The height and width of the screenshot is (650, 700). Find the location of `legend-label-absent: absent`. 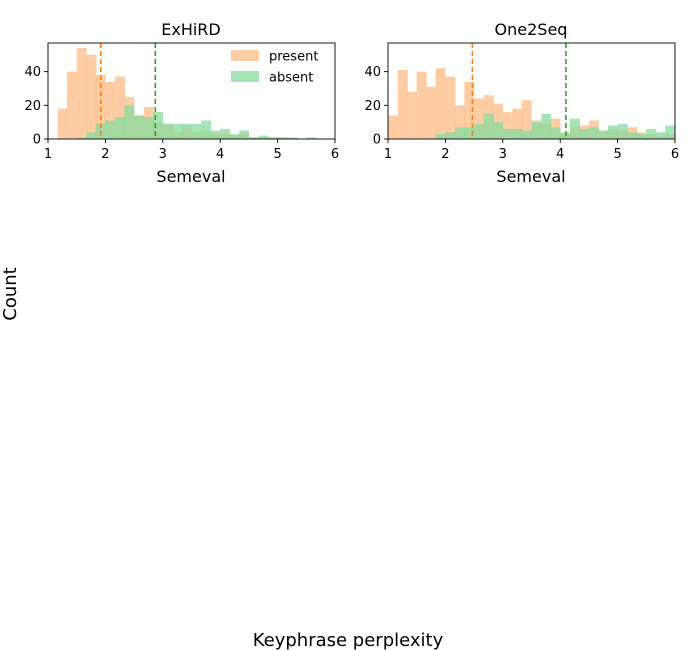

legend-label-absent: absent is located at coordinates (291, 78).